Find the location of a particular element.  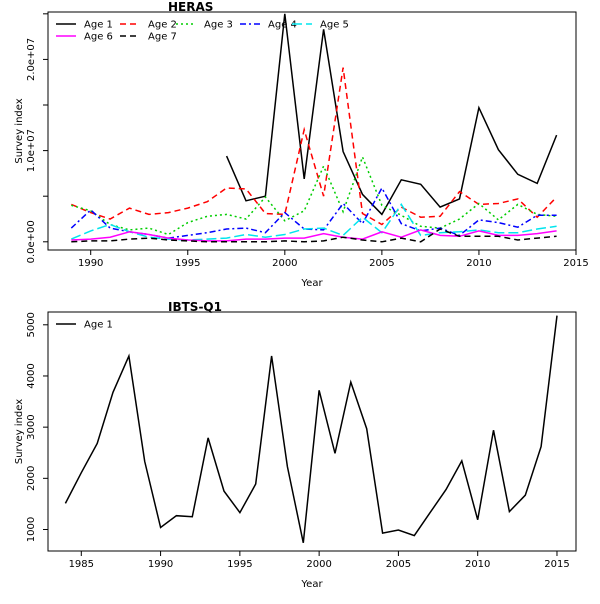

legend-label-age-6: Age 6 is located at coordinates (98, 37).